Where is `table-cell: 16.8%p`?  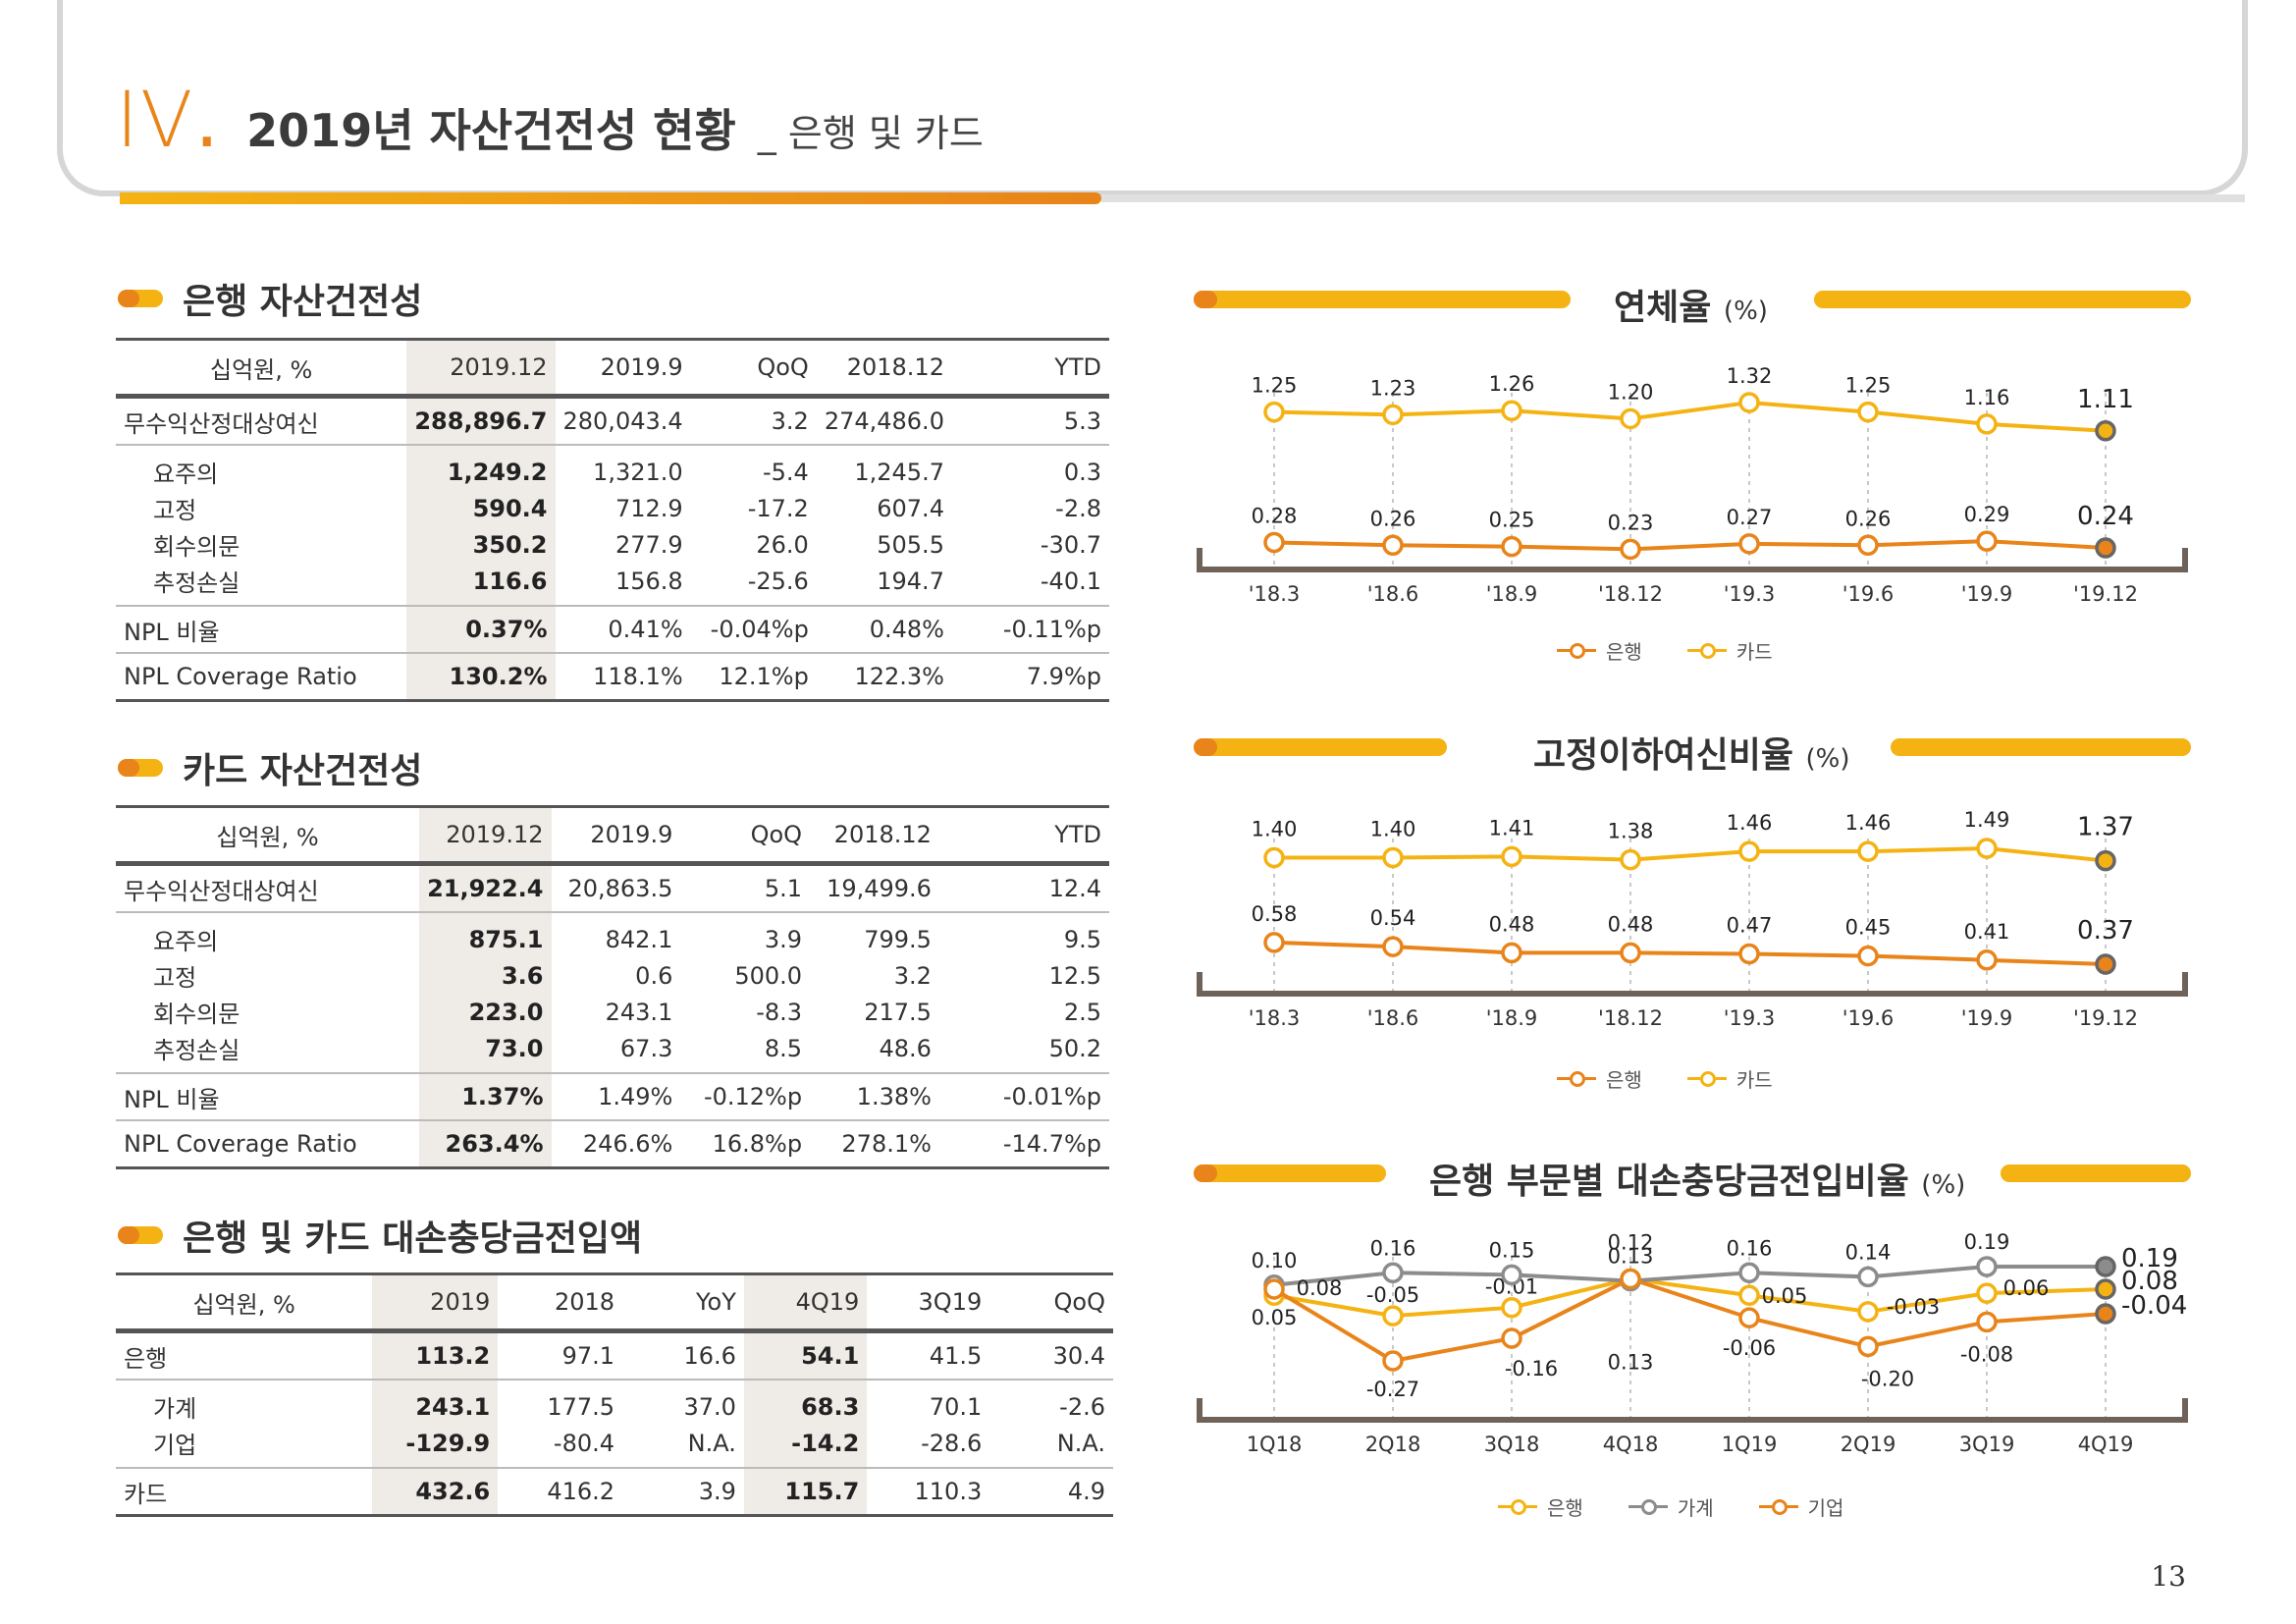 table-cell: 16.8%p is located at coordinates (745, 1144).